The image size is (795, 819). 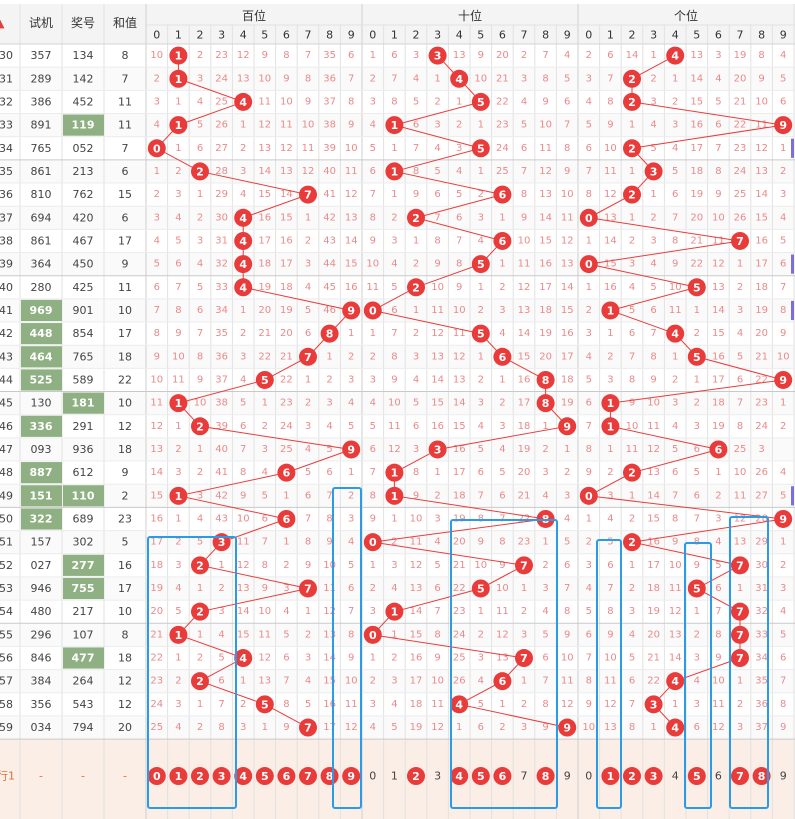 What do you see at coordinates (83, 426) in the screenshot?
I see `prize-number-cell: 291` at bounding box center [83, 426].